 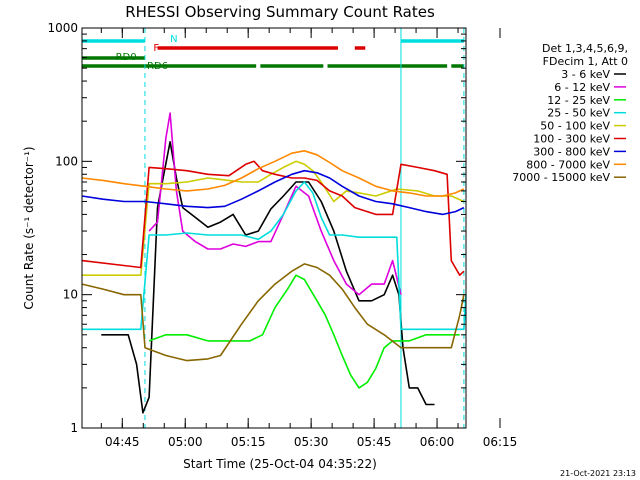 I want to click on x-tick-label: 06:00, so click(x=437, y=442).